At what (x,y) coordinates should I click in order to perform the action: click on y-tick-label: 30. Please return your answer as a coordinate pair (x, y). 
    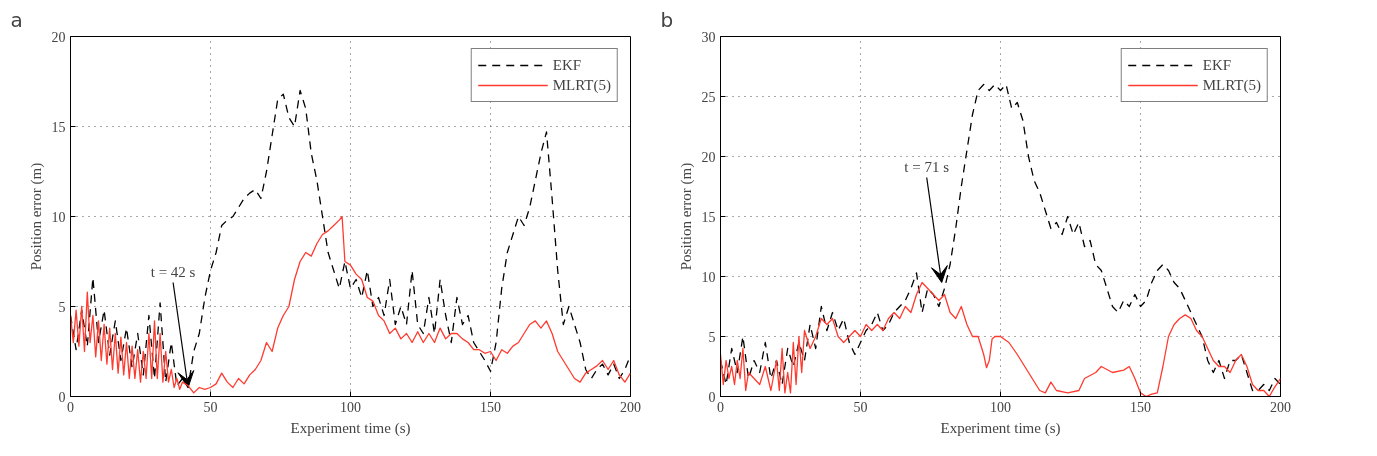
    Looking at the image, I should click on (708, 37).